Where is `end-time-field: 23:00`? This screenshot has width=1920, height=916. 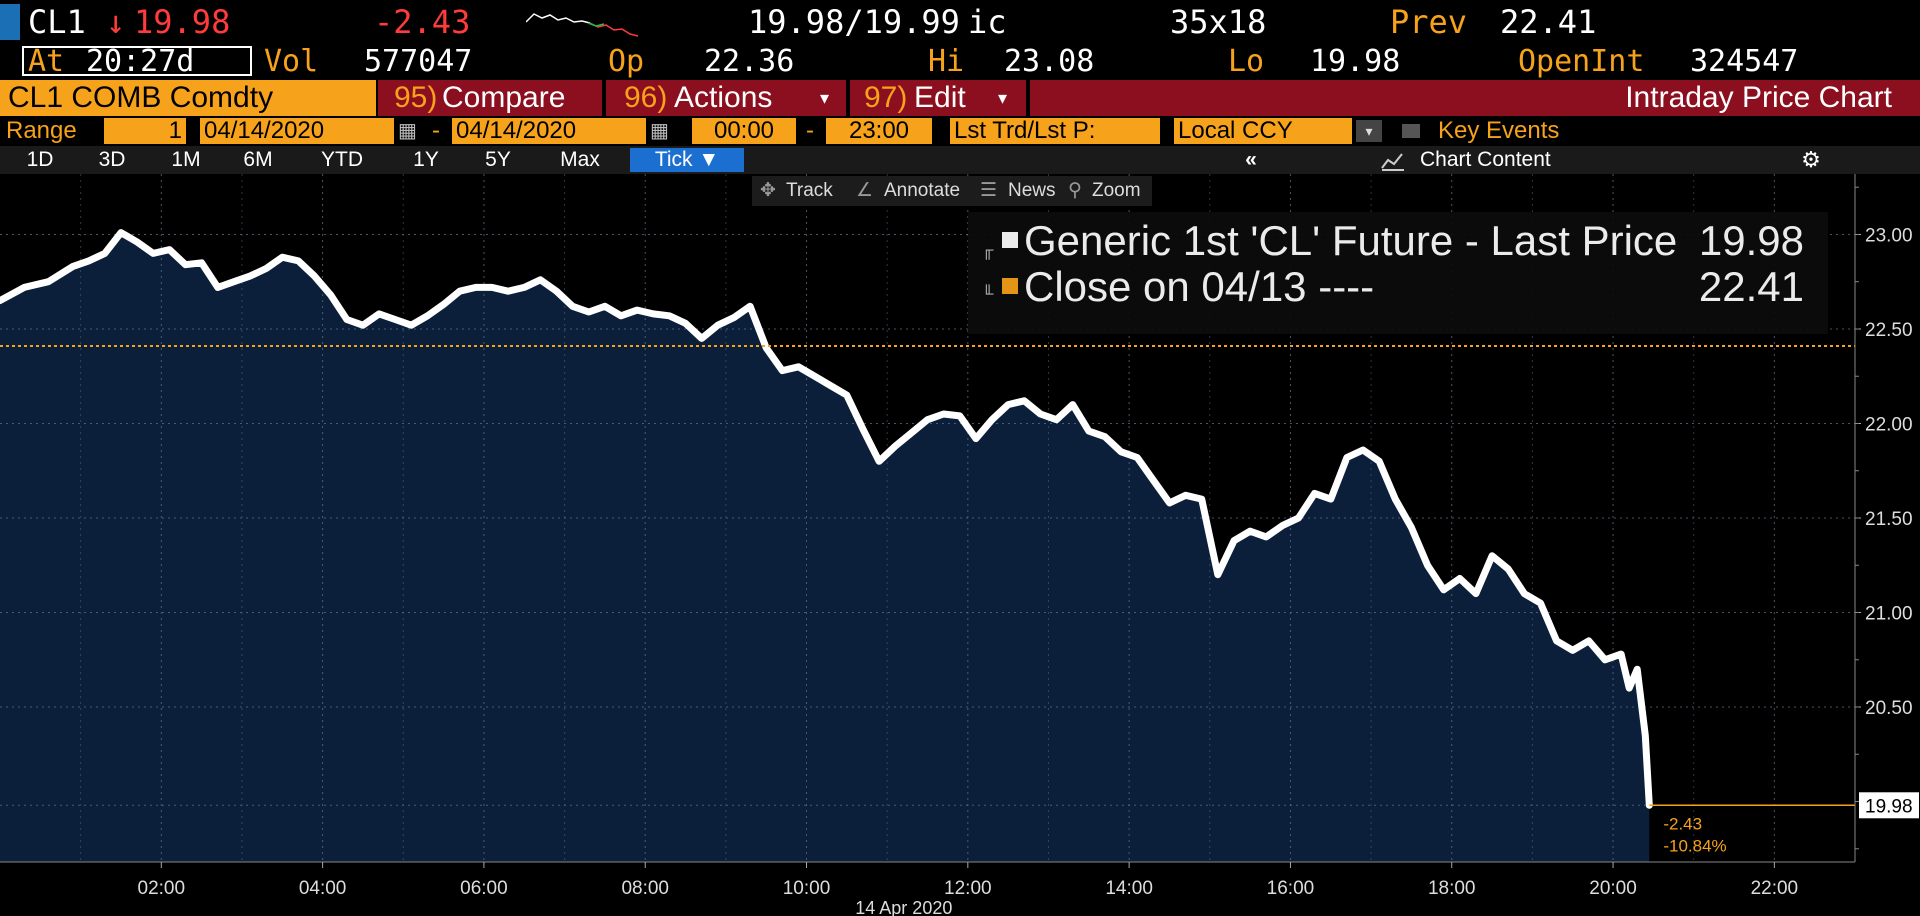 end-time-field: 23:00 is located at coordinates (879, 131).